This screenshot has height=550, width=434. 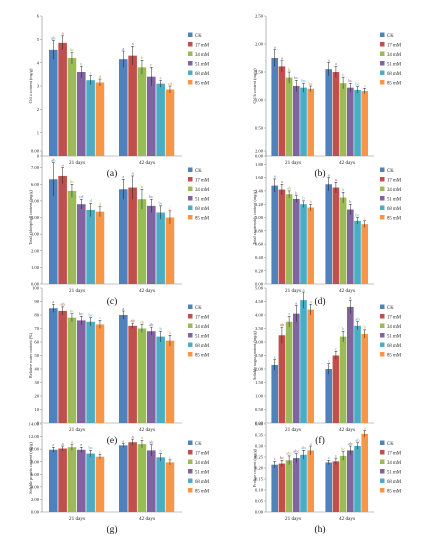 I want to click on y-tick-label: 100, so click(x=36, y=288).